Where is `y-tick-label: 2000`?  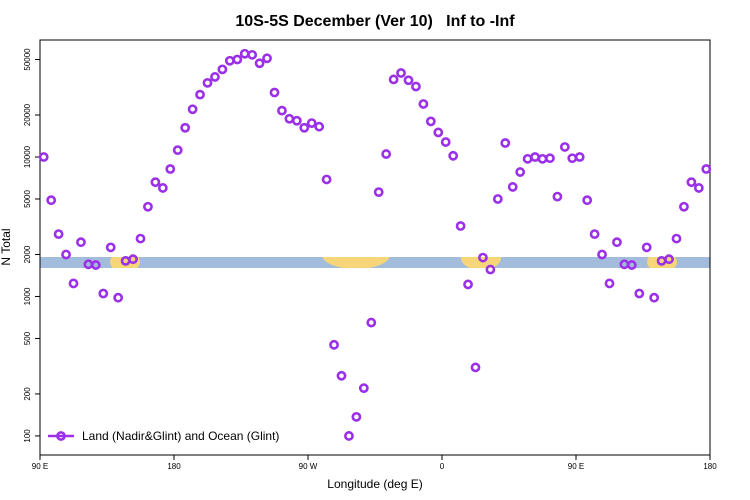 y-tick-label: 2000 is located at coordinates (27, 254).